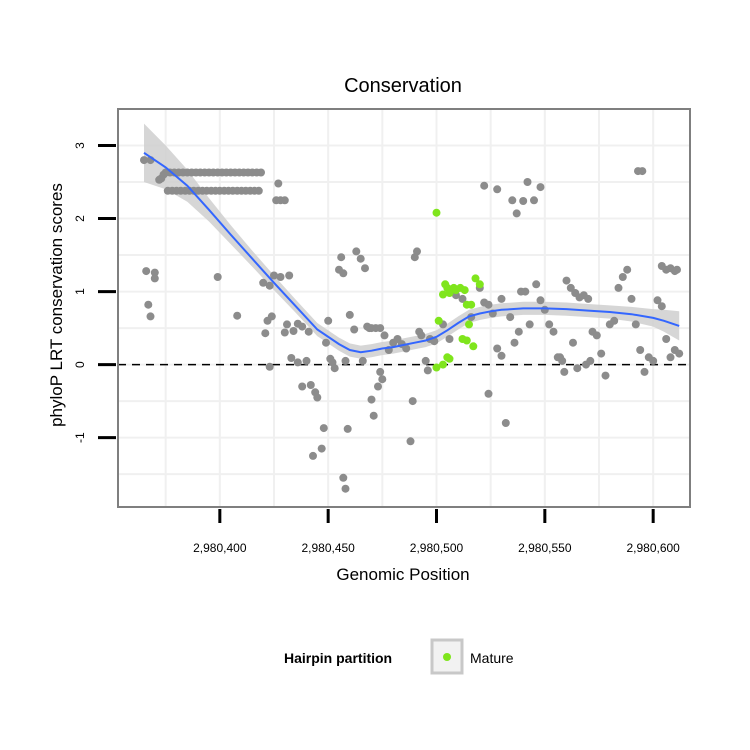 The height and width of the screenshot is (750, 750). I want to click on y-tick-label: 0, so click(80, 364).